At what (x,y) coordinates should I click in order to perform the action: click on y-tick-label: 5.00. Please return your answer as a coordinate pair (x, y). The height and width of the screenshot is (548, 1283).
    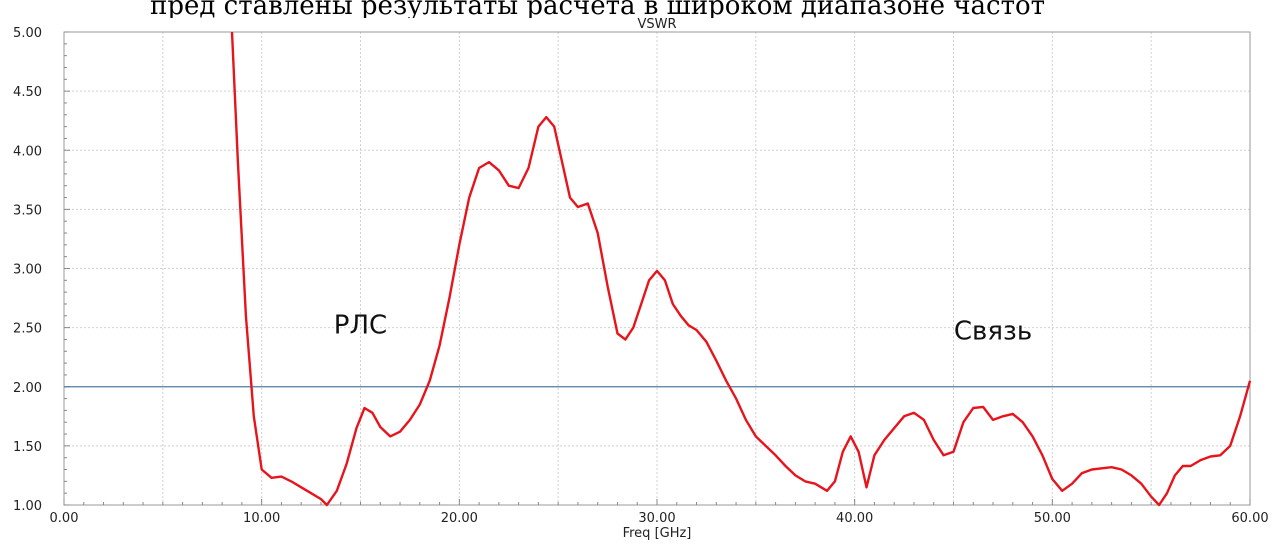
    Looking at the image, I should click on (27, 33).